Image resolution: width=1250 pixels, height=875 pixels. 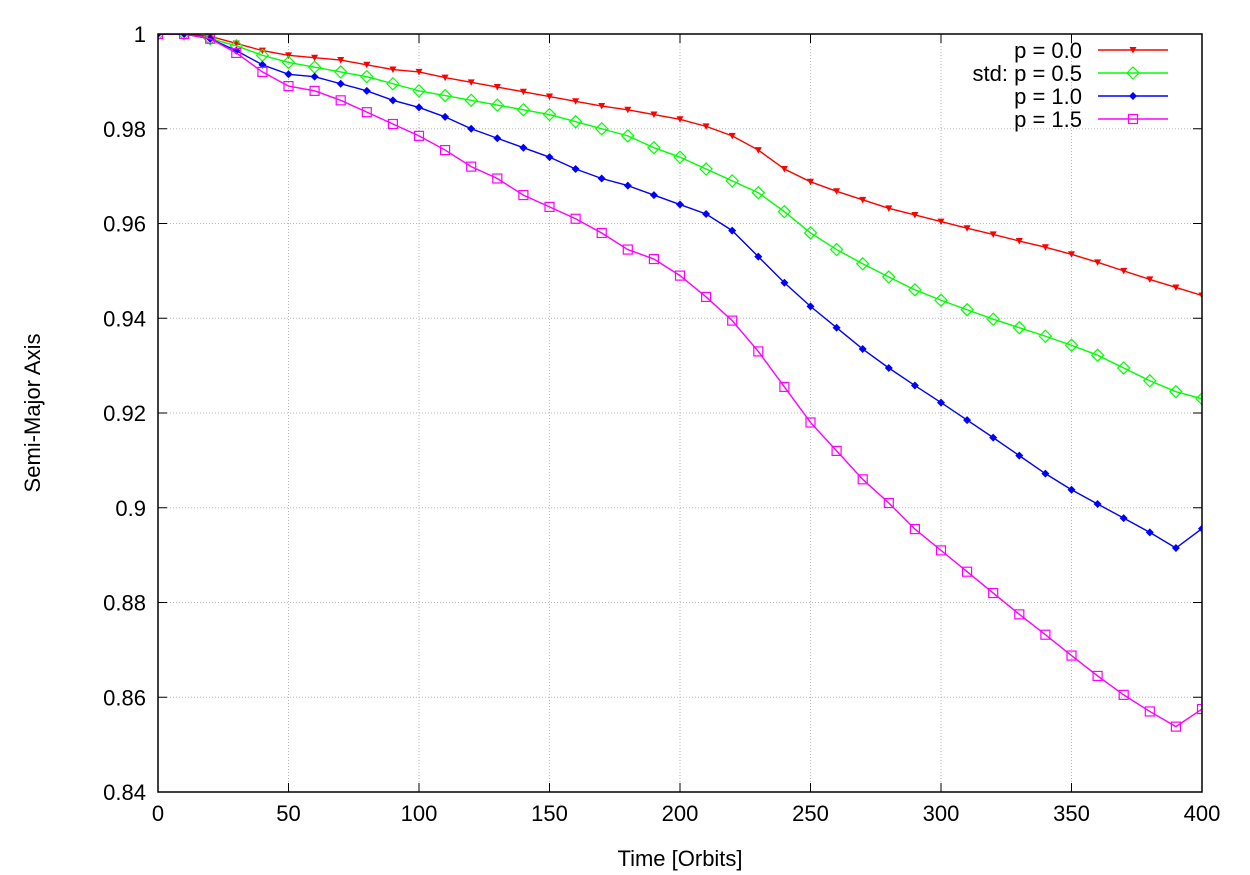 What do you see at coordinates (549, 813) in the screenshot?
I see `x-tick-label: 150` at bounding box center [549, 813].